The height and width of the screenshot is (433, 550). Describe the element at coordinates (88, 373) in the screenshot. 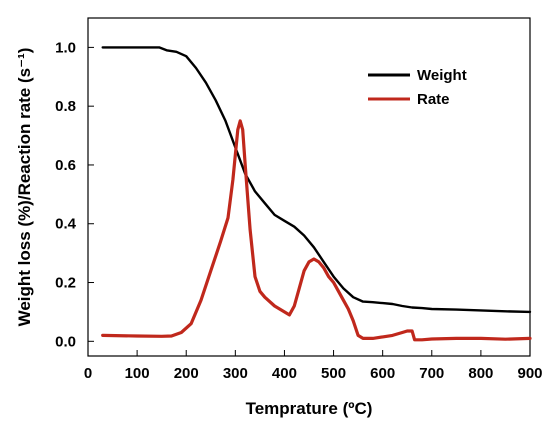

I see `x-tick-label: 0` at that location.